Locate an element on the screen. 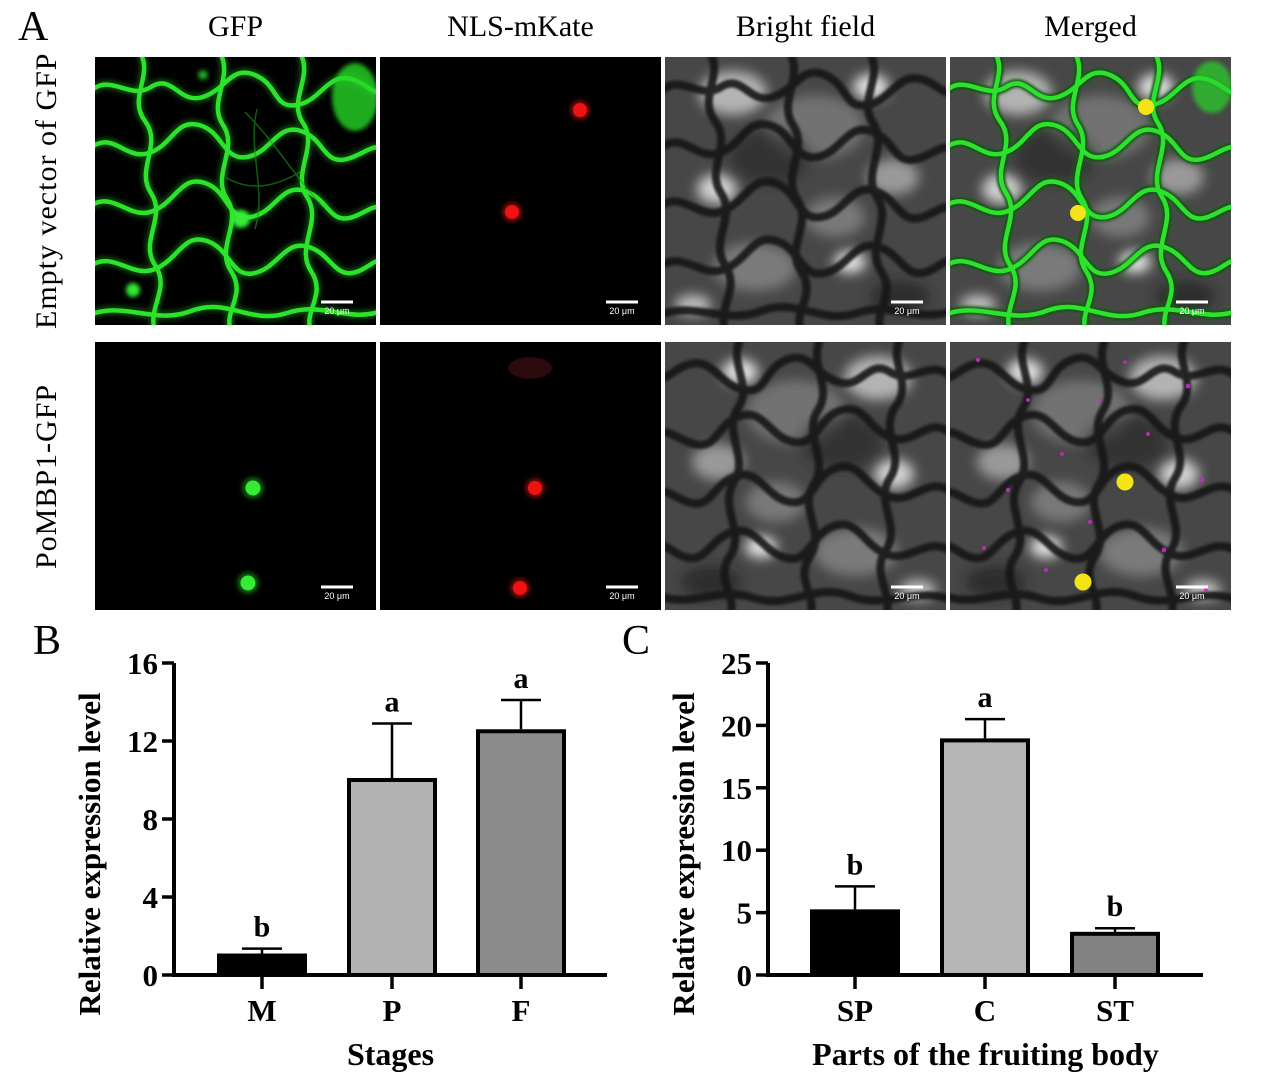 The height and width of the screenshot is (1092, 1280). faint-red-smudge is located at coordinates (530, 368).